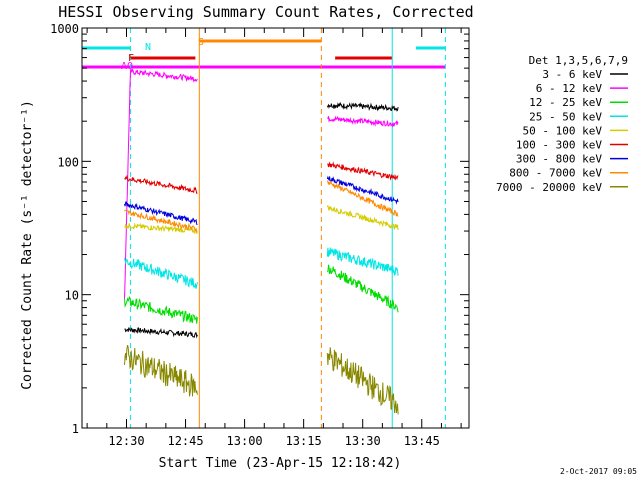  Describe the element at coordinates (559, 159) in the screenshot. I see `legend-label: 300 - 800 keV` at that location.